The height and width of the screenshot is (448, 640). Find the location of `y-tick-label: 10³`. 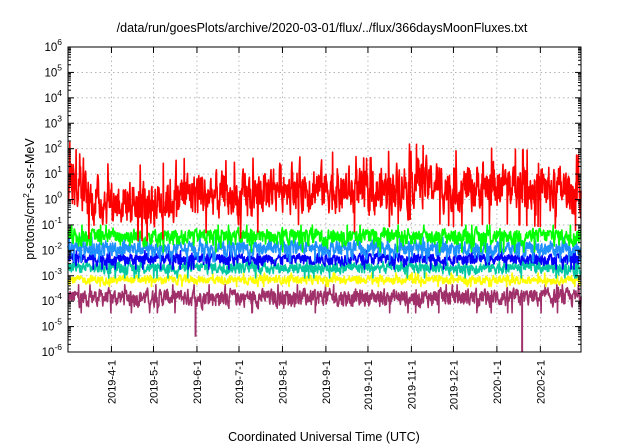

y-tick-label: 10³ is located at coordinates (53, 121).